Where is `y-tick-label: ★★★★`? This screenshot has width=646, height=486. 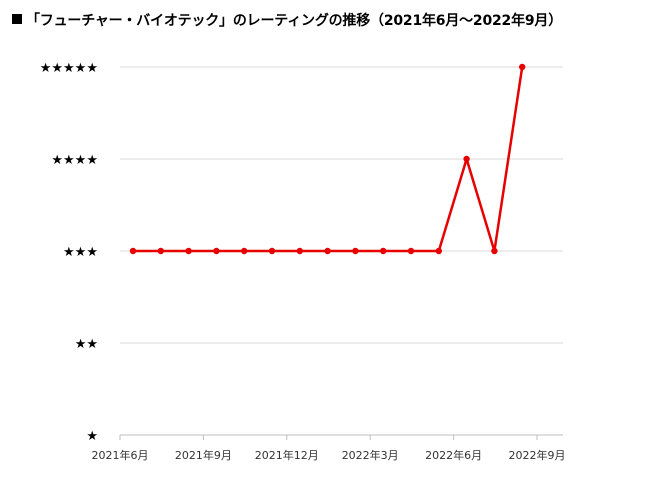
y-tick-label: ★★★★ is located at coordinates (74, 160).